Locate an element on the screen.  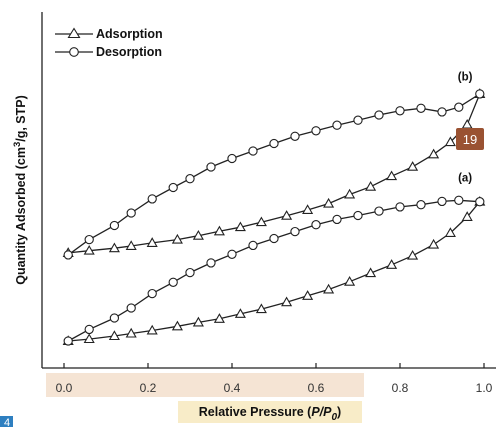
x-tick-label: 0.6 is located at coordinates (316, 388).